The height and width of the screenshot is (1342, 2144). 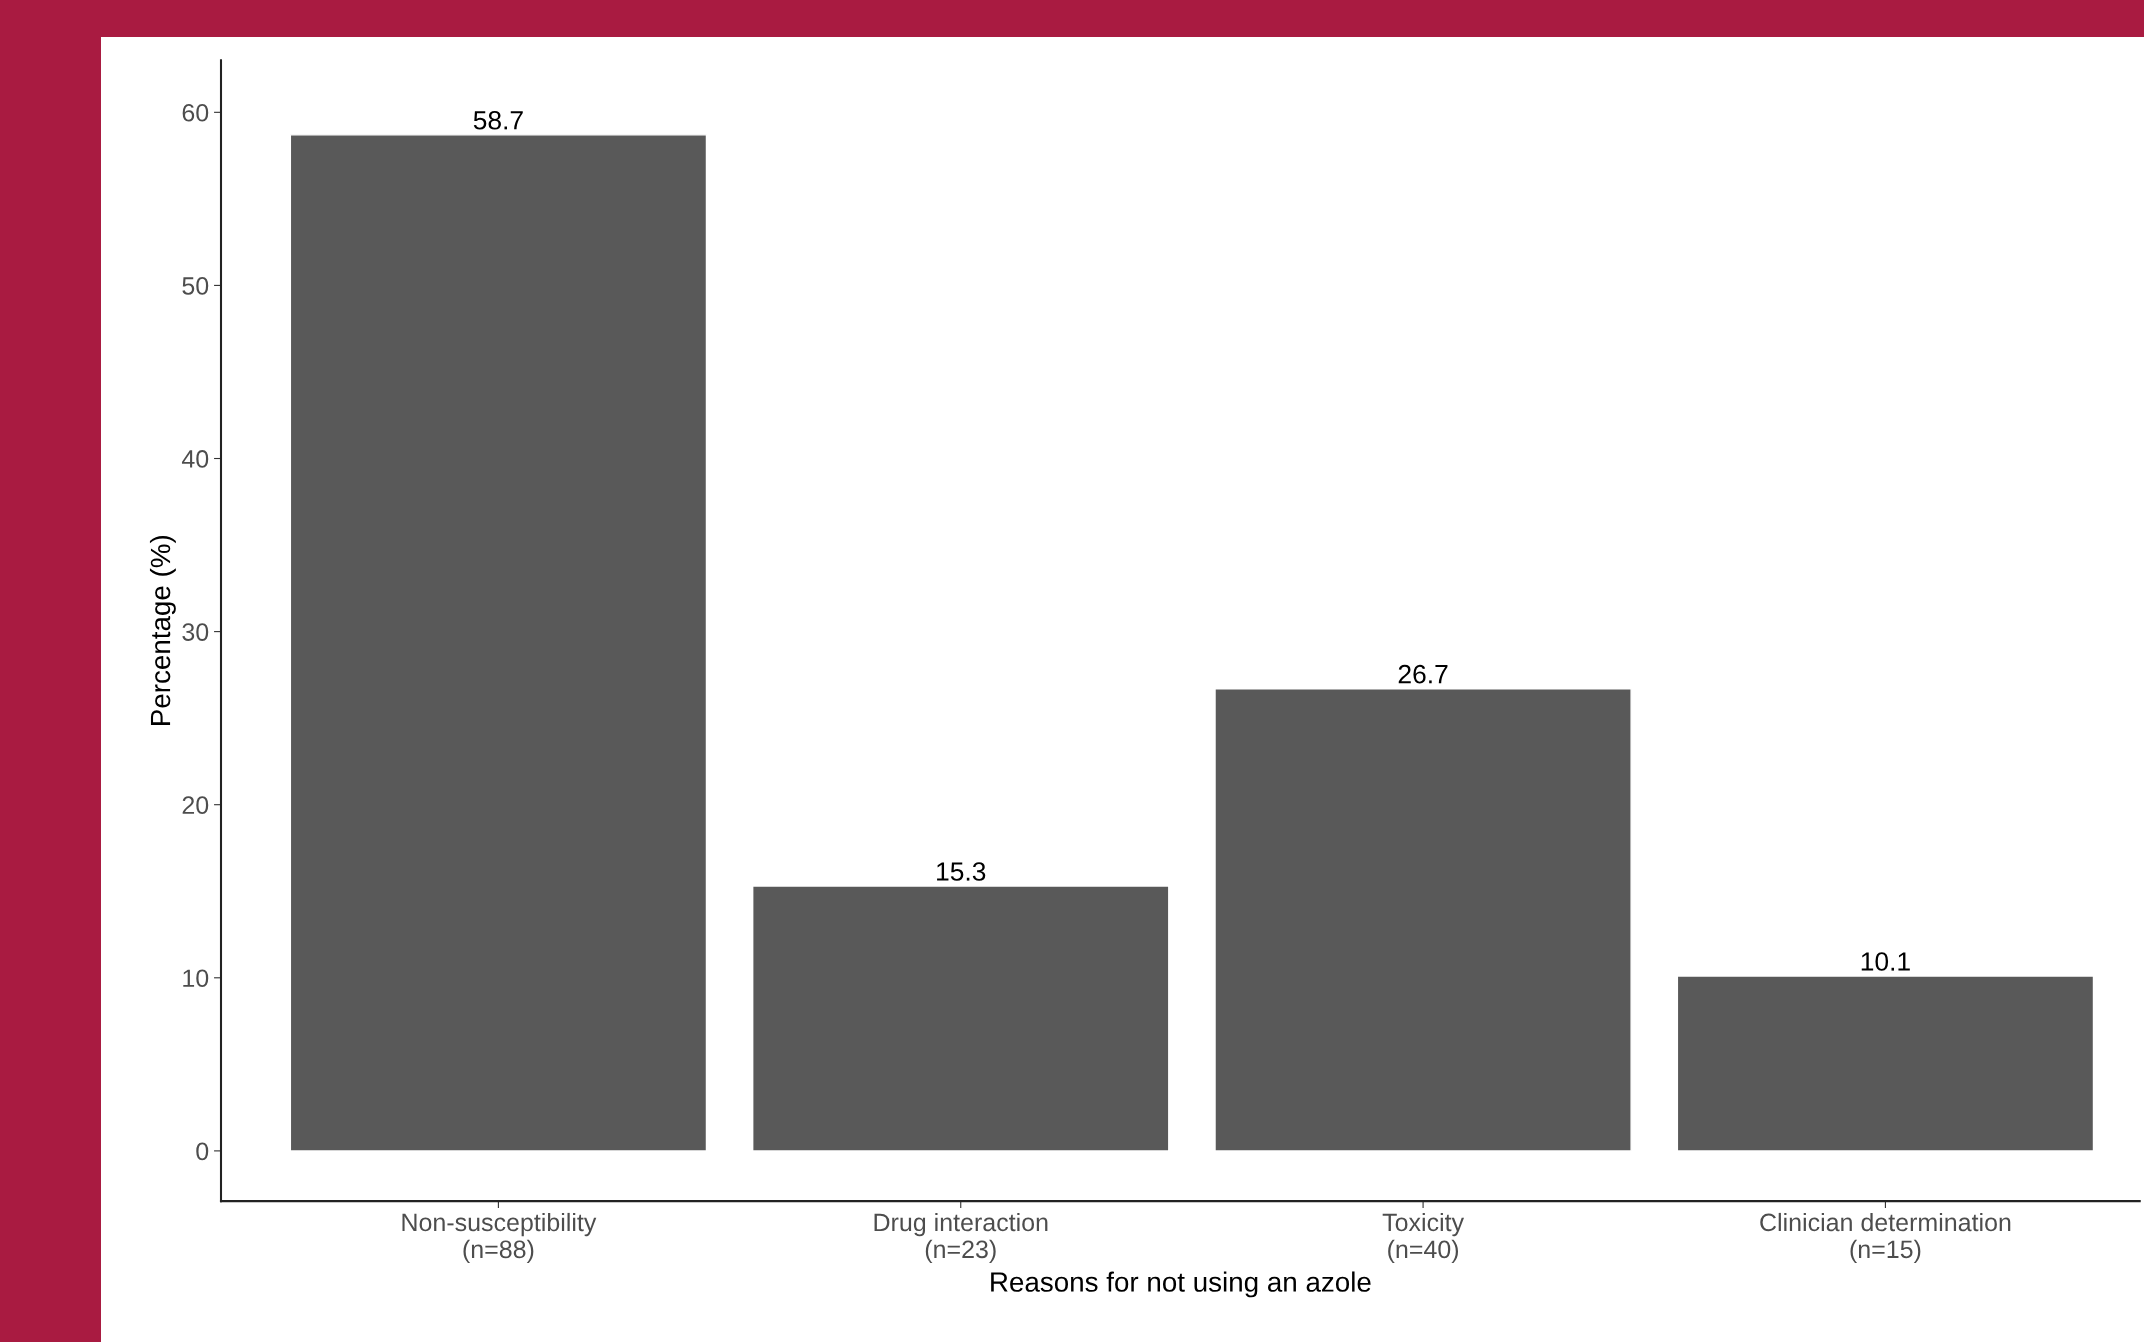 What do you see at coordinates (195, 805) in the screenshot?
I see `y-tick-label: 20` at bounding box center [195, 805].